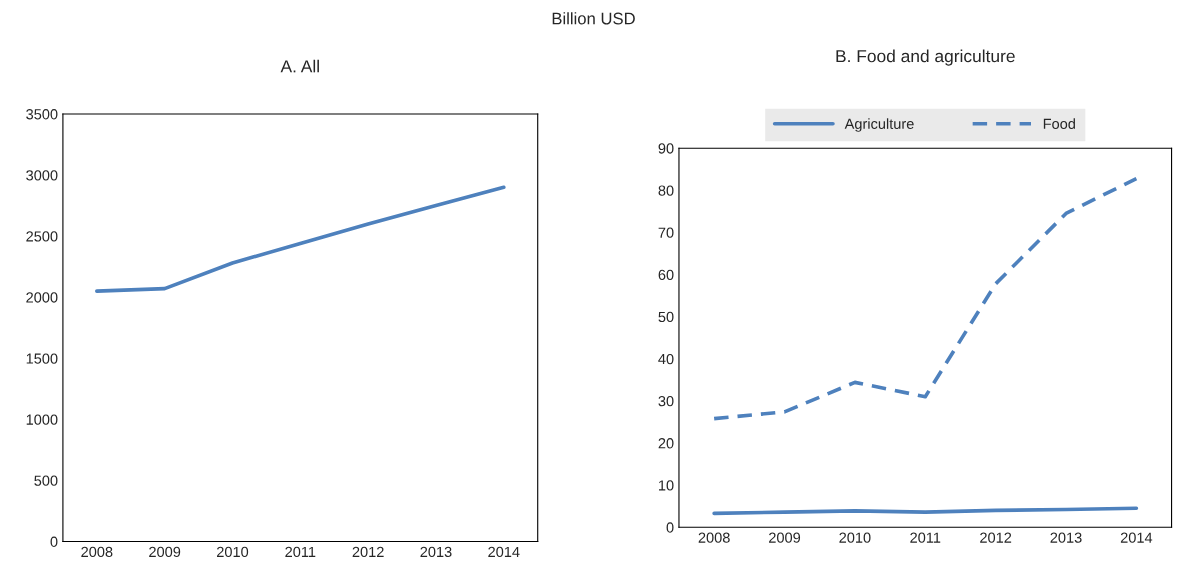 The height and width of the screenshot is (570, 1187). Describe the element at coordinates (666, 274) in the screenshot. I see `y-tick-label: 60` at that location.